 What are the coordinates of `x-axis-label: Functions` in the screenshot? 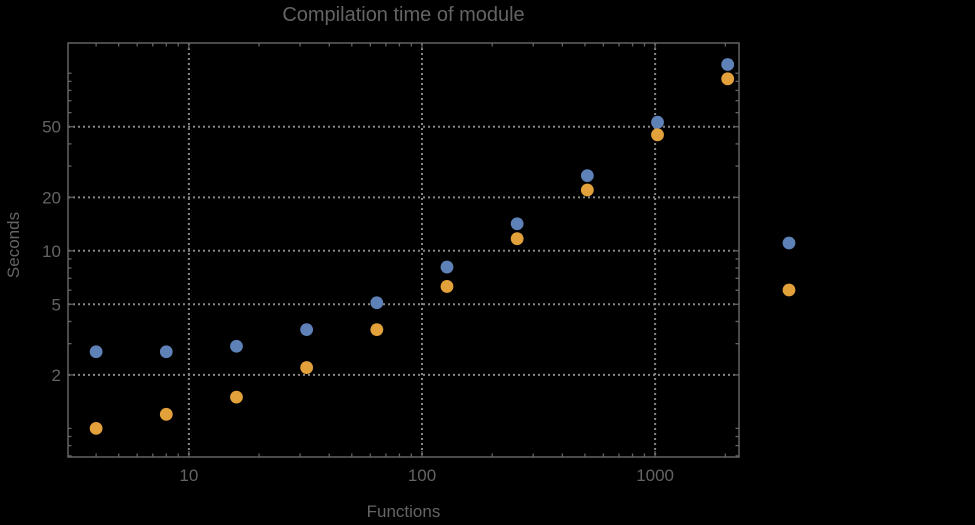 It's located at (403, 511).